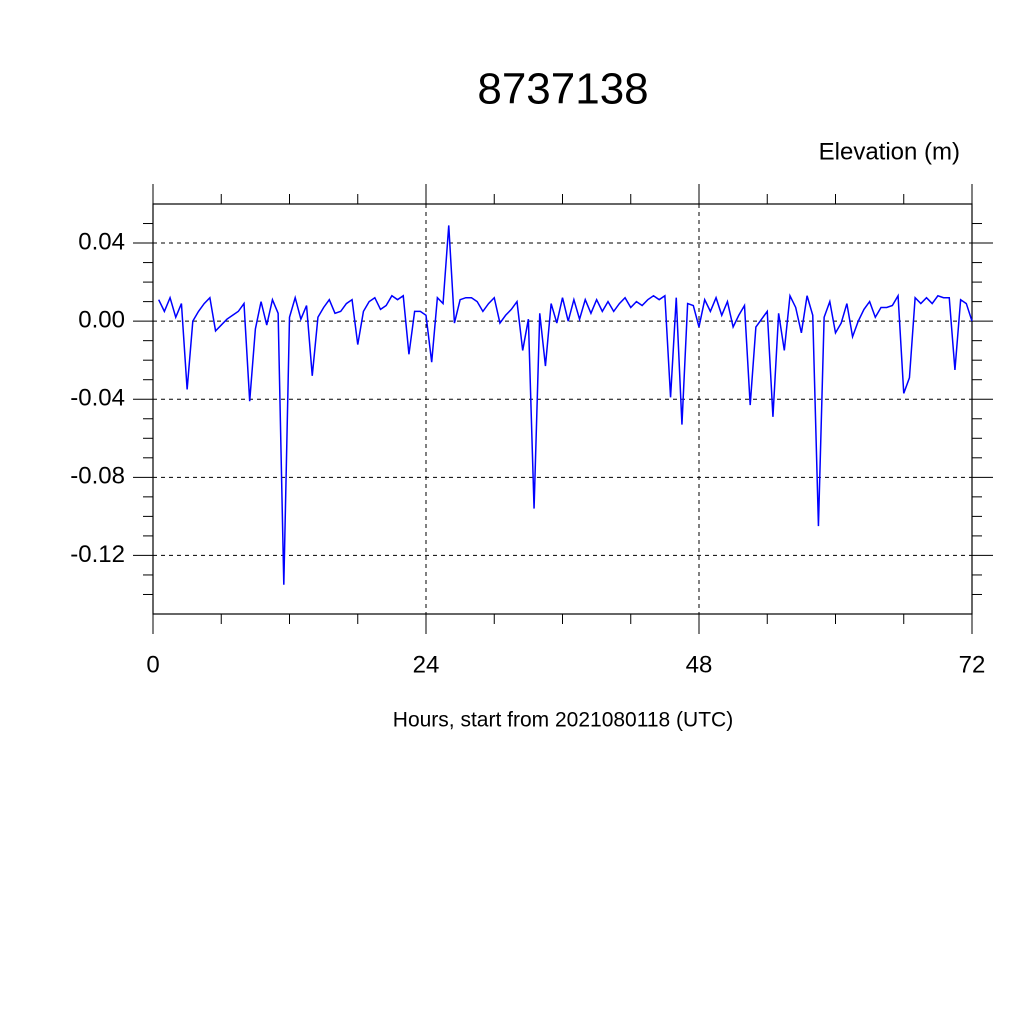 The width and height of the screenshot is (1024, 1024). Describe the element at coordinates (889, 151) in the screenshot. I see `y-axis-label: Elevation (m)` at that location.